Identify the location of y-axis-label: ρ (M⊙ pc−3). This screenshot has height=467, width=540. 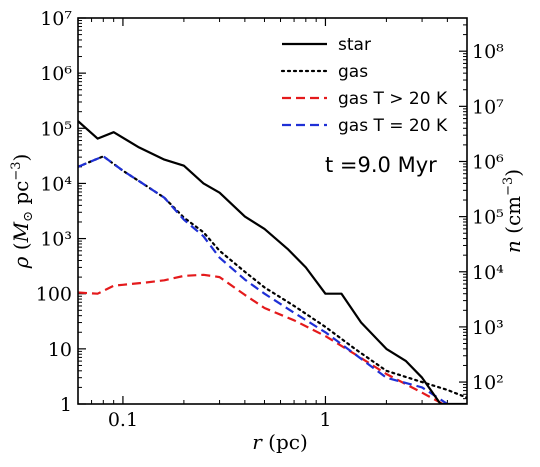
(22, 212).